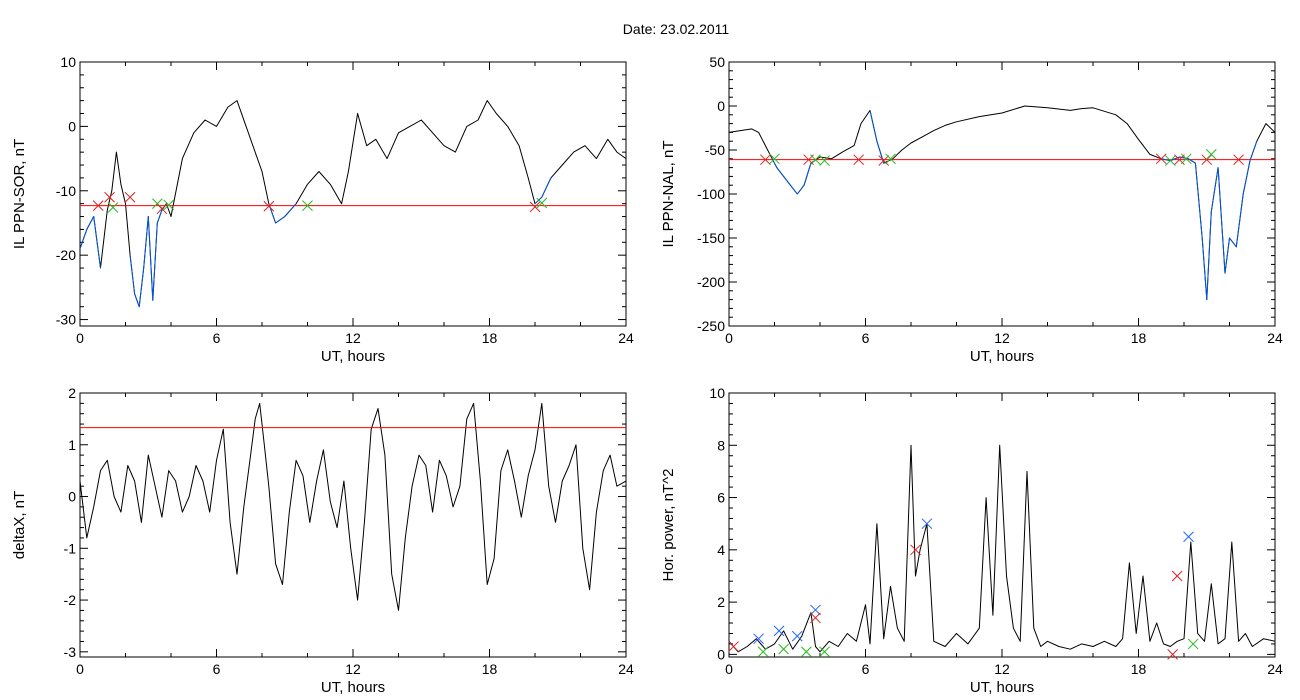 This screenshot has width=1300, height=700. Describe the element at coordinates (70, 652) in the screenshot. I see `y-tick-label: -3` at that location.